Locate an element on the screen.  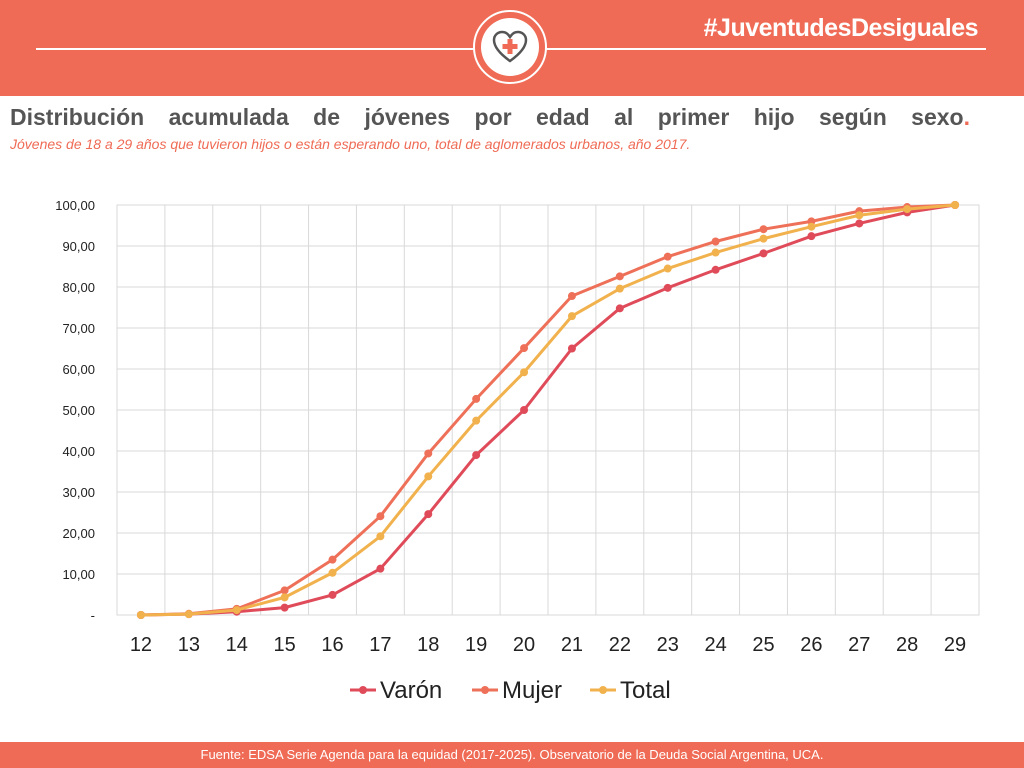
y-tick-label: 40,00 is located at coordinates (78, 451).